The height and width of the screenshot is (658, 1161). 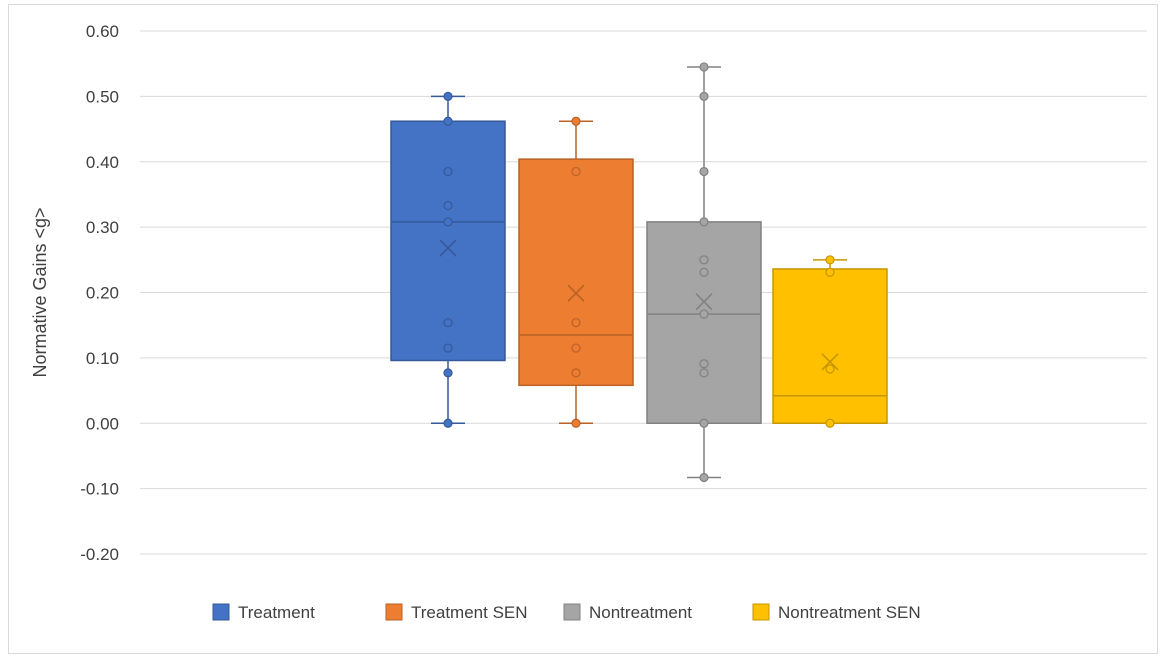 I want to click on legend-item: Treatment, so click(x=263, y=612).